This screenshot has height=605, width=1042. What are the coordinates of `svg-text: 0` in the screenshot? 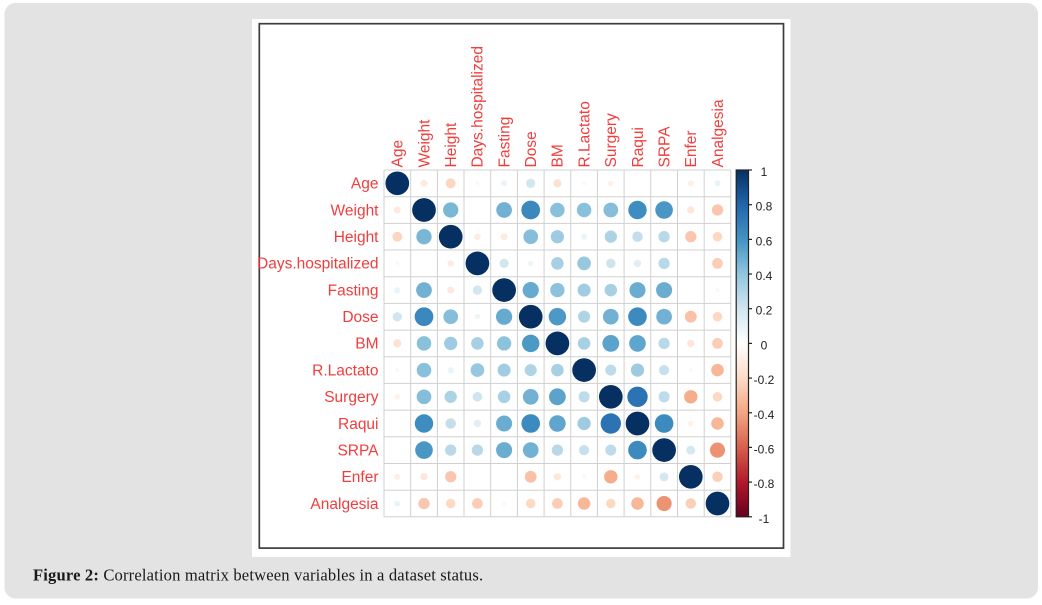 It's located at (764, 345).